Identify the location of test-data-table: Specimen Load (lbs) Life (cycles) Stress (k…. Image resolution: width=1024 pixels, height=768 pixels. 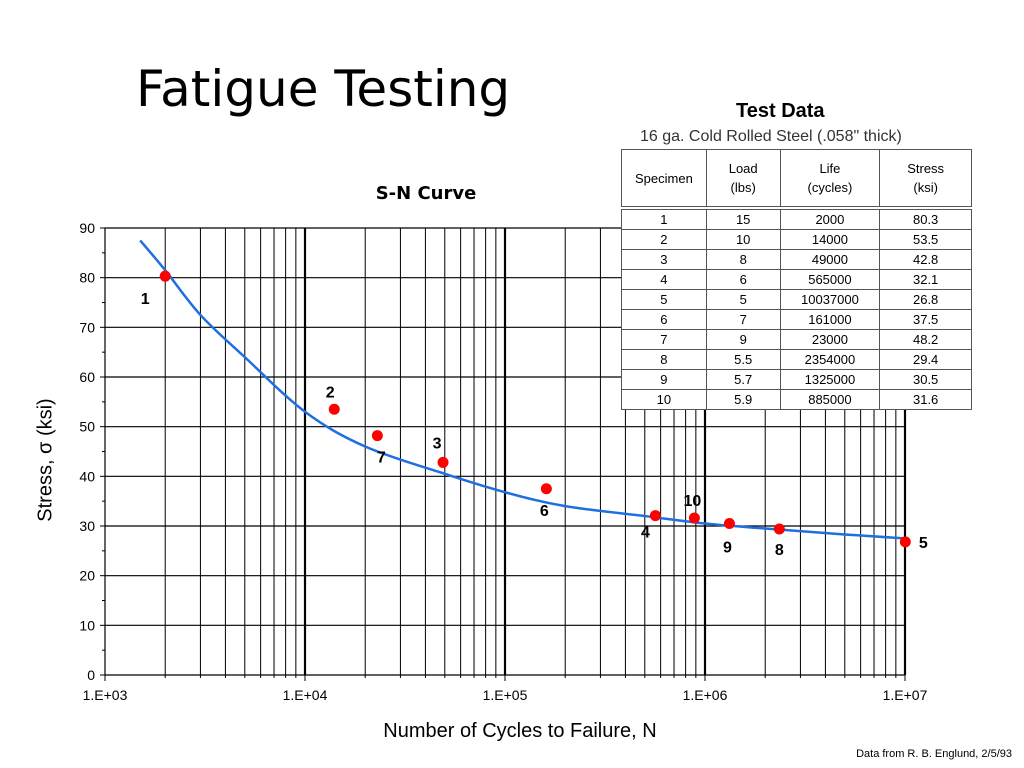
(796, 279).